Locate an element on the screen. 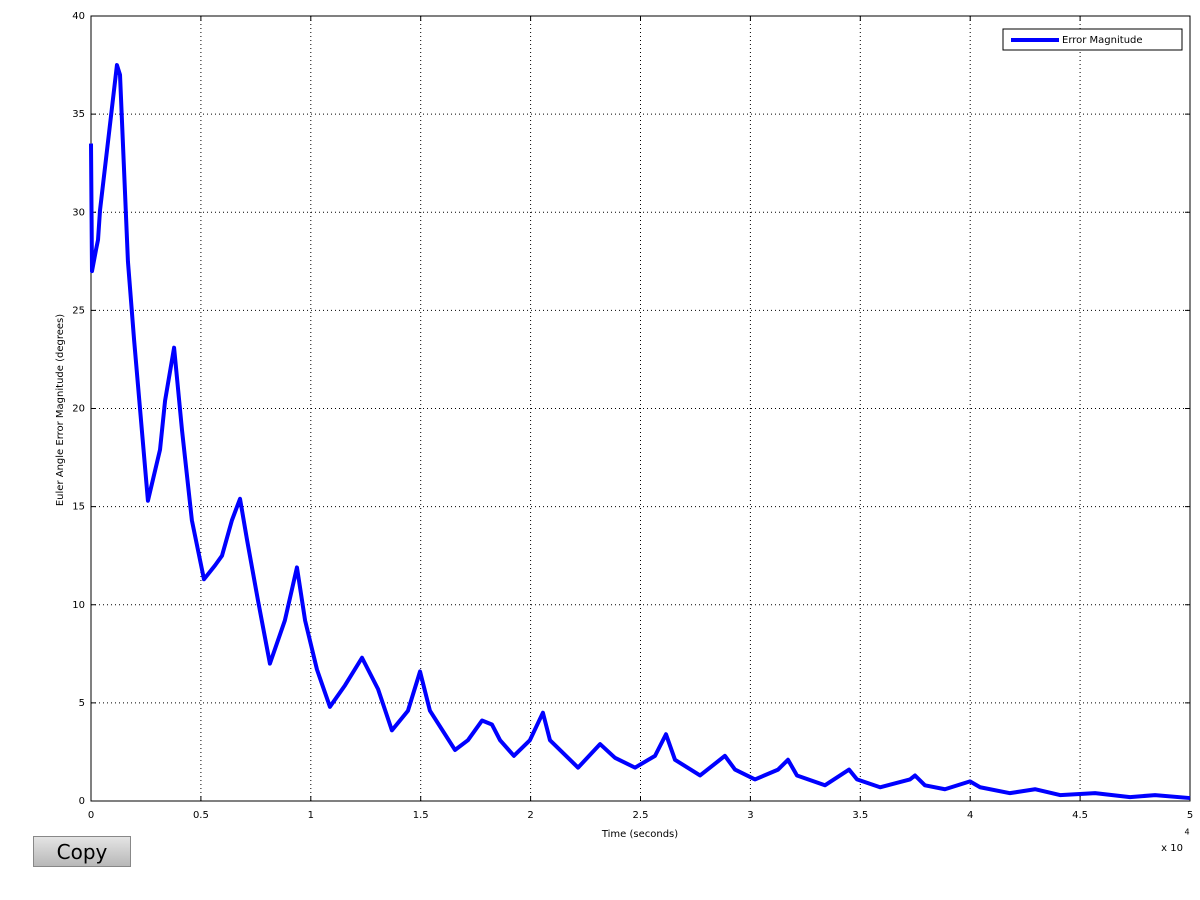 This screenshot has width=1200, height=900. y-tick-label: 35 is located at coordinates (78, 114).